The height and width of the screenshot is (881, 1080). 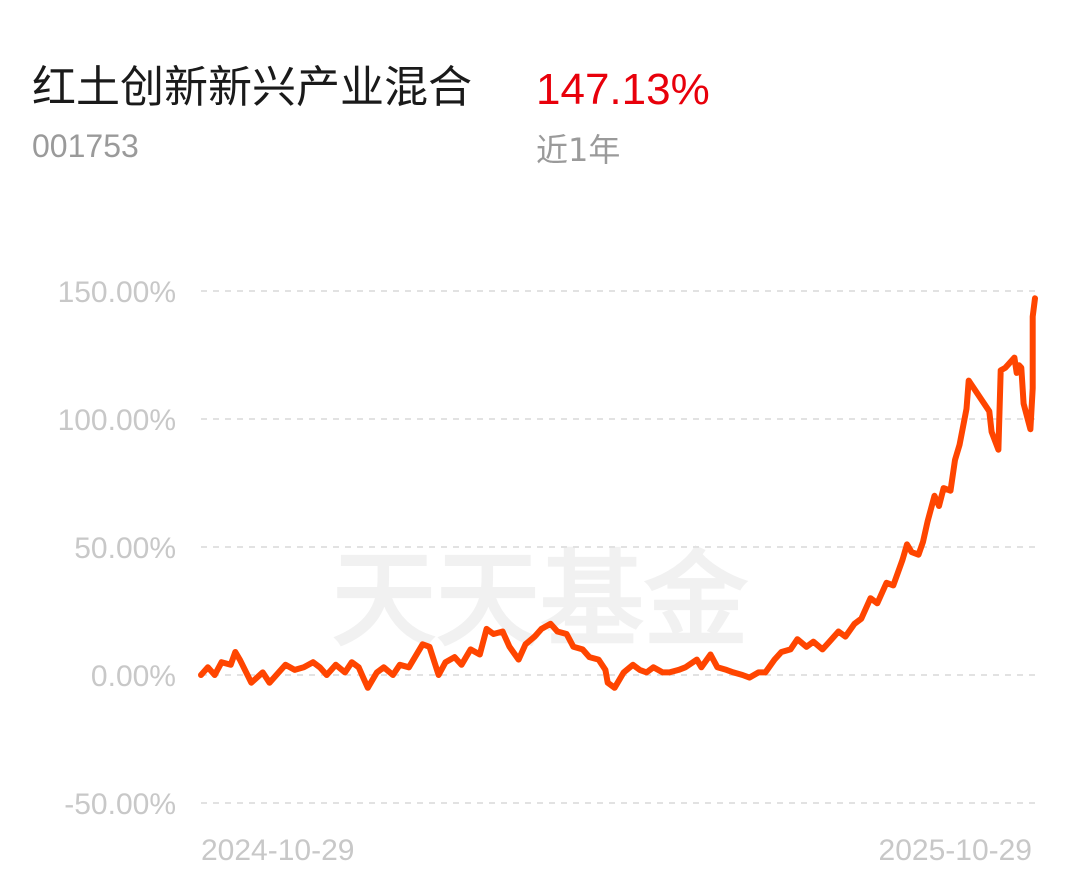 What do you see at coordinates (117, 420) in the screenshot?
I see `y-tick-label: 100.00%` at bounding box center [117, 420].